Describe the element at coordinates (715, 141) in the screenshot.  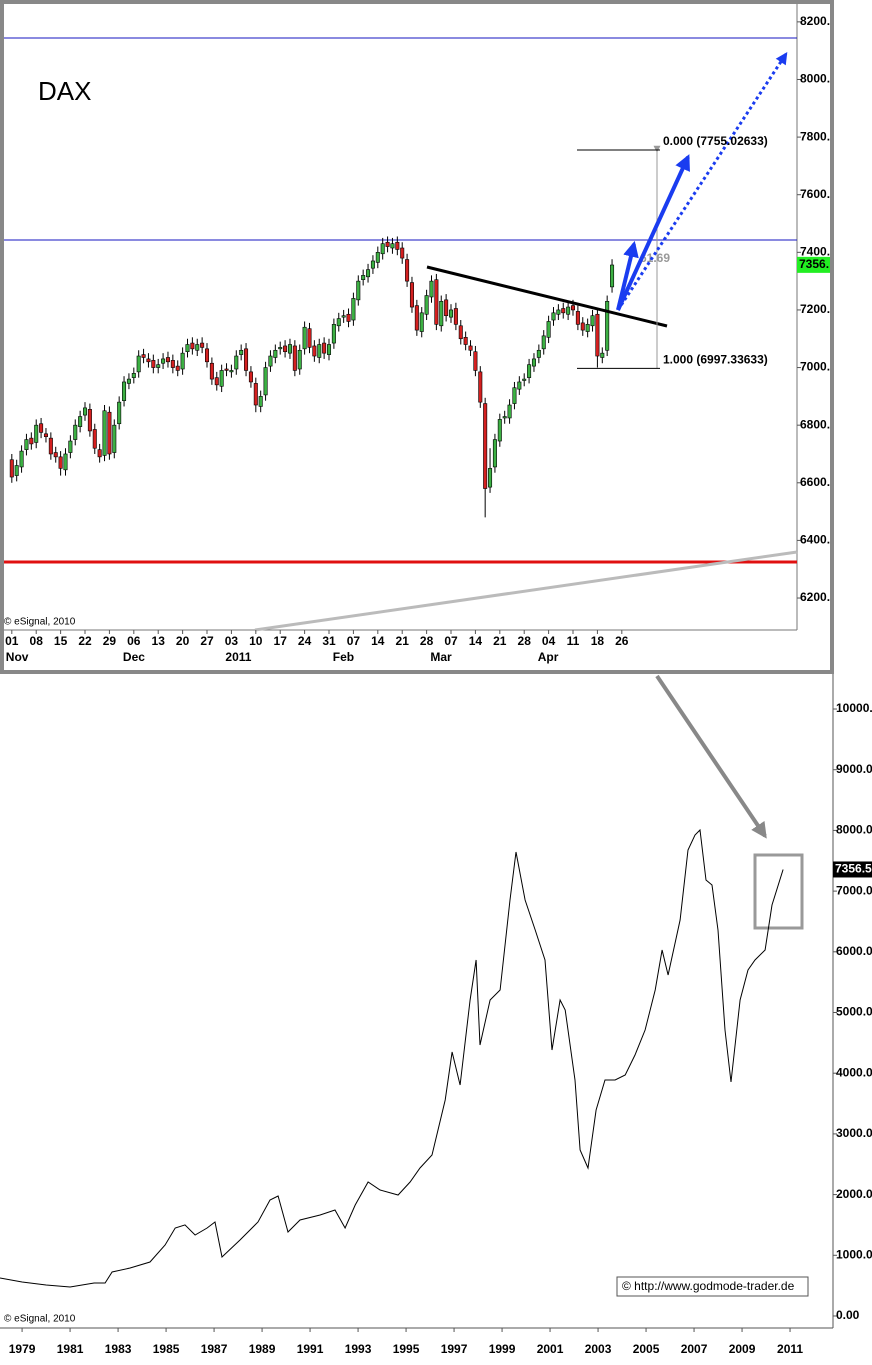
I see `fib-label: 0.000 (7755.02633)` at that location.